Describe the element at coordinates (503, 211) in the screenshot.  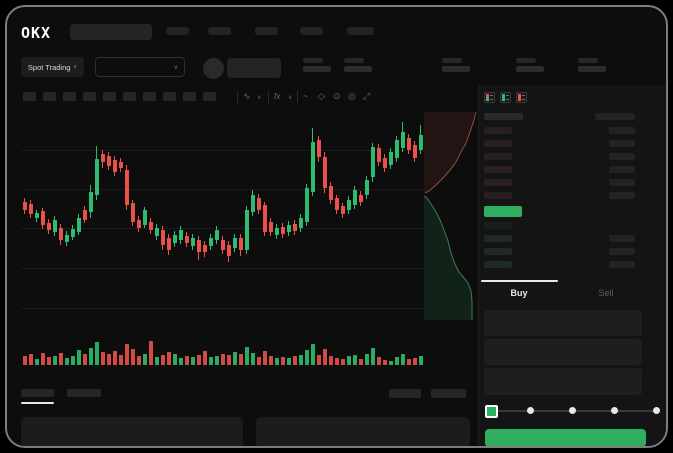
I see `last-price-highlight` at that location.